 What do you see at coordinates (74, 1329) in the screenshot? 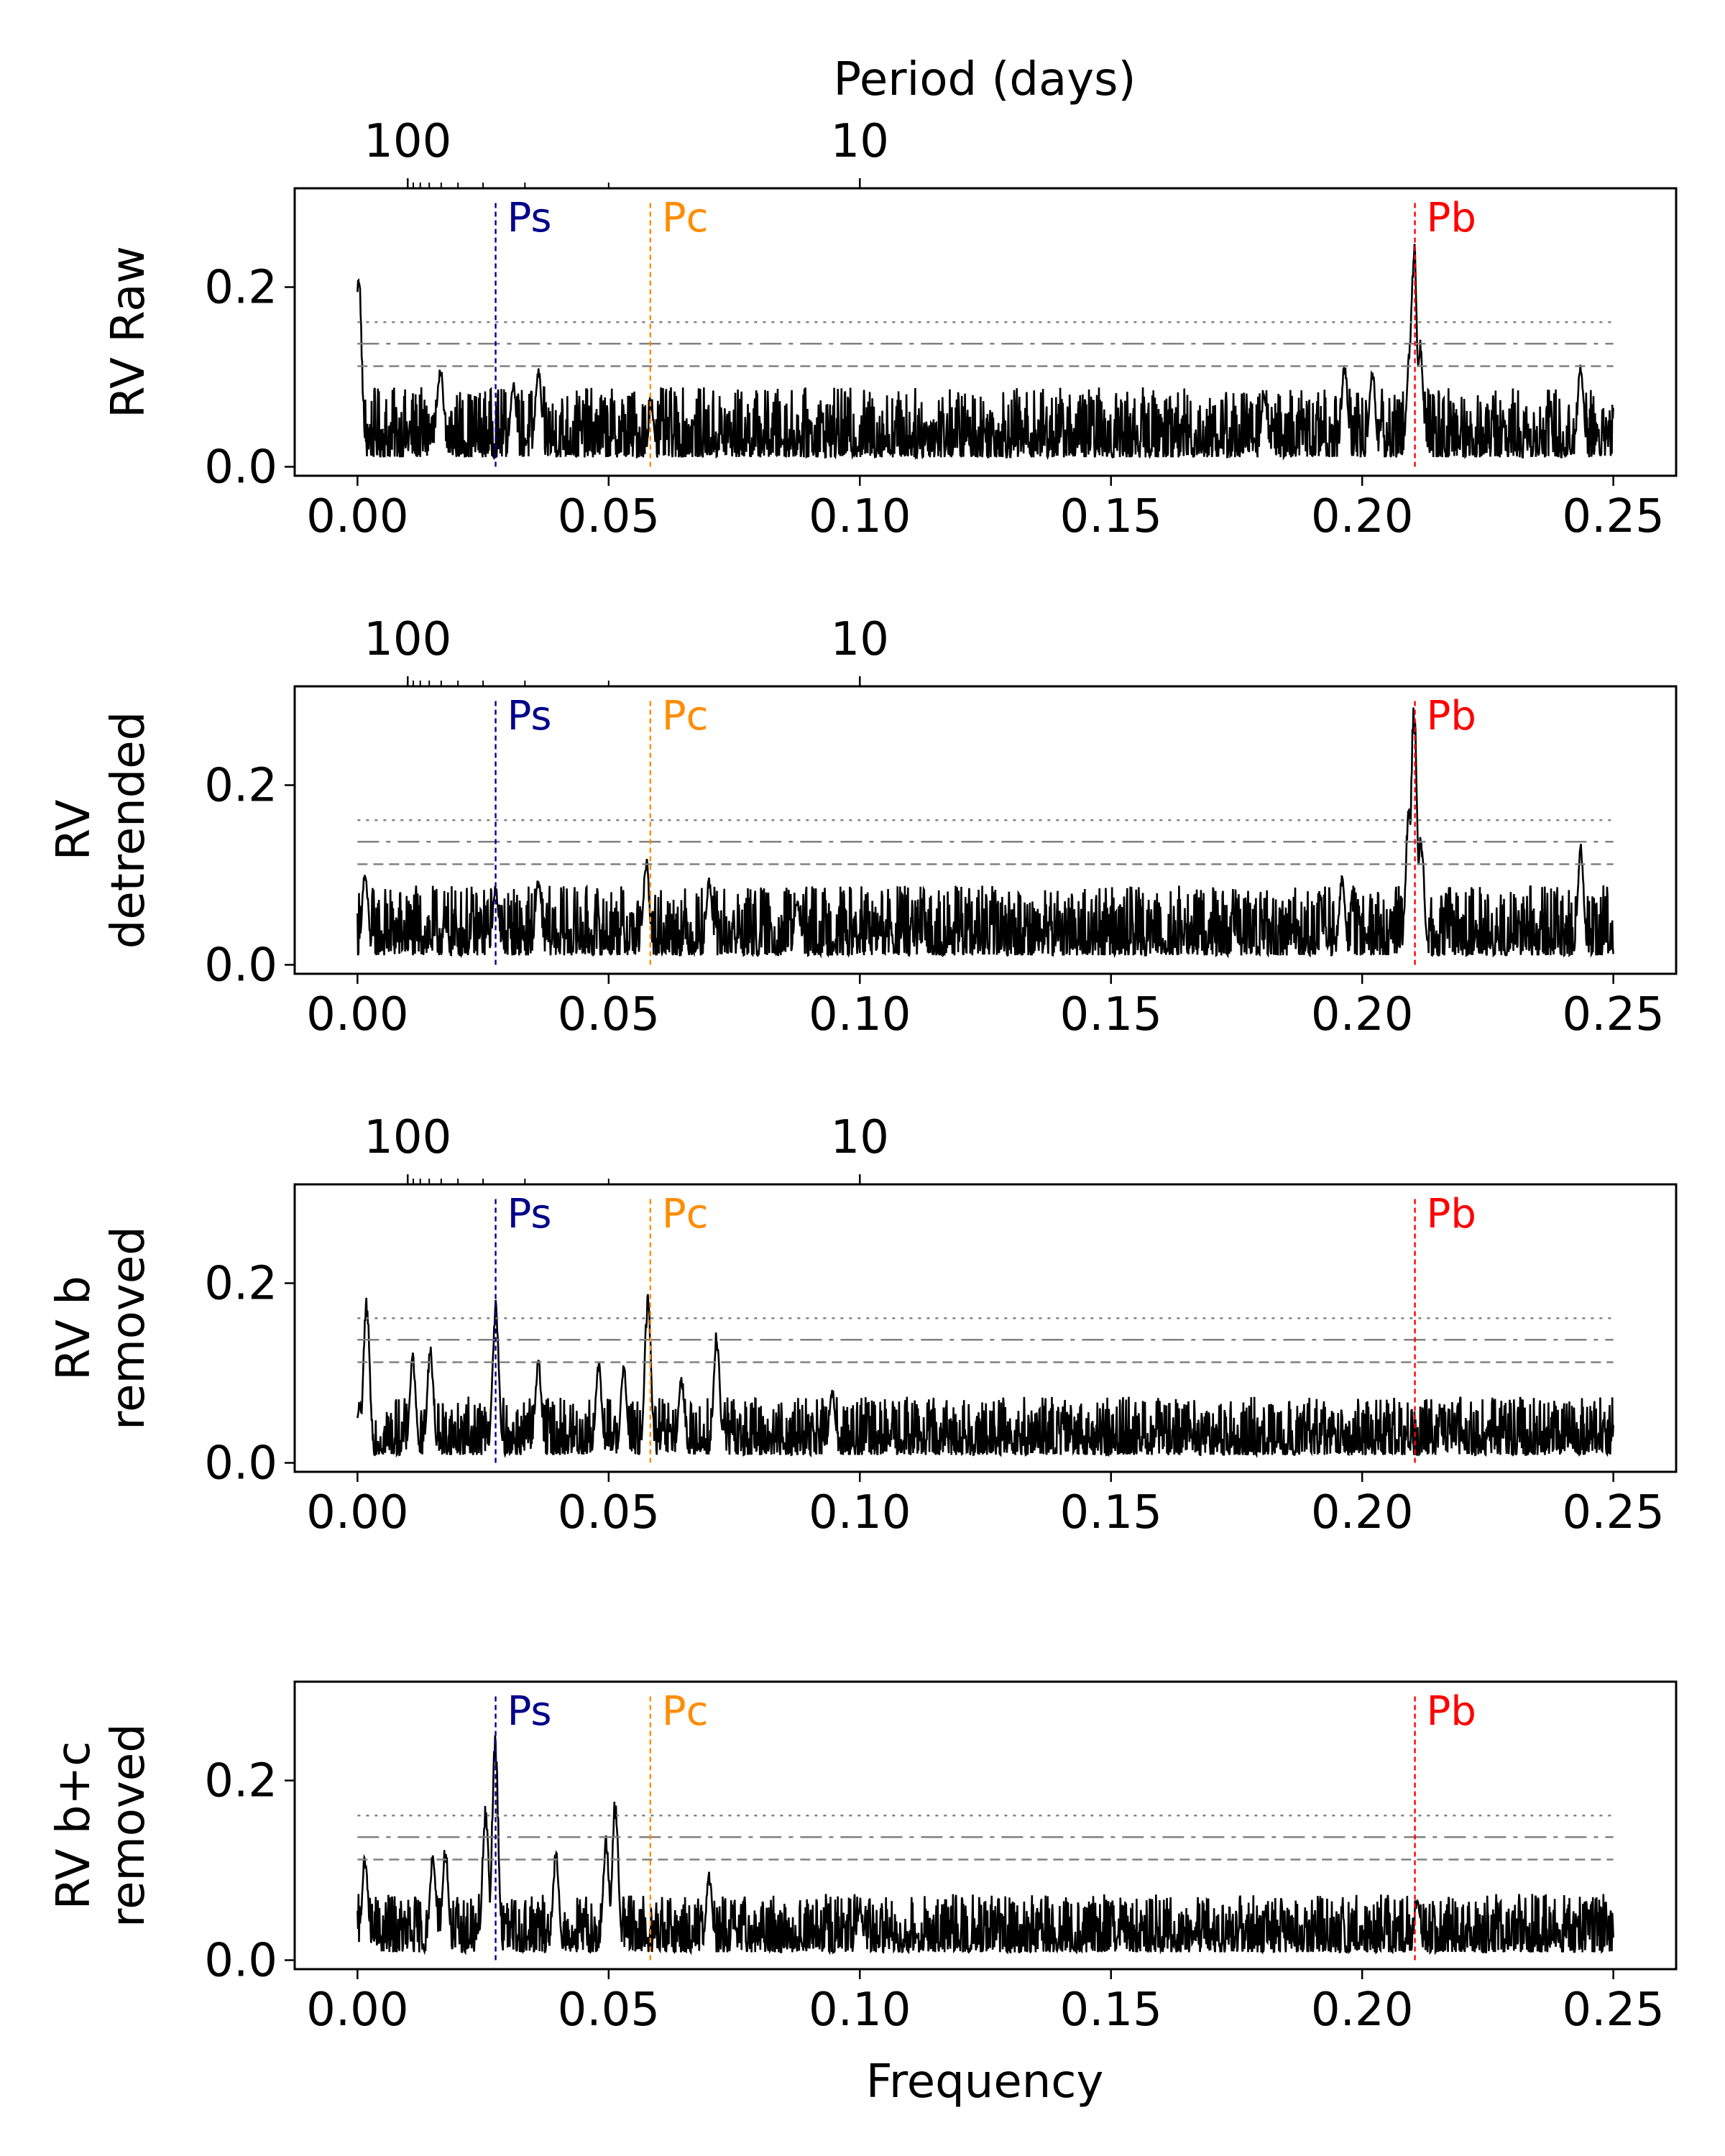
I see `y-axis-label: RV b` at bounding box center [74, 1329].